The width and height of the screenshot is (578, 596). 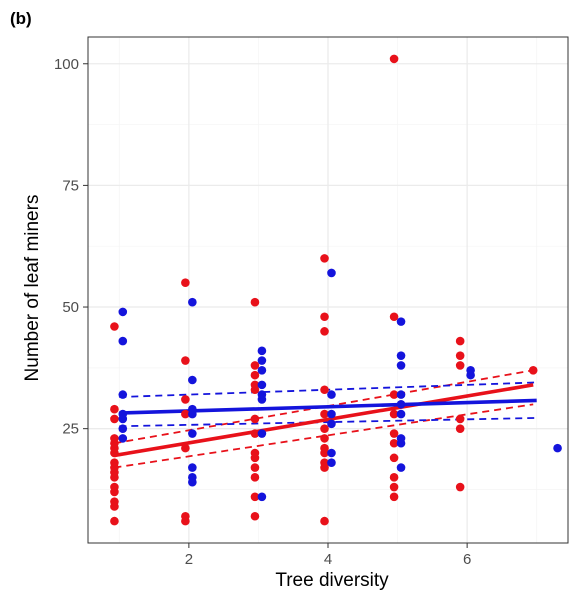 What do you see at coordinates (70, 307) in the screenshot?
I see `y-tick-label: 50` at bounding box center [70, 307].